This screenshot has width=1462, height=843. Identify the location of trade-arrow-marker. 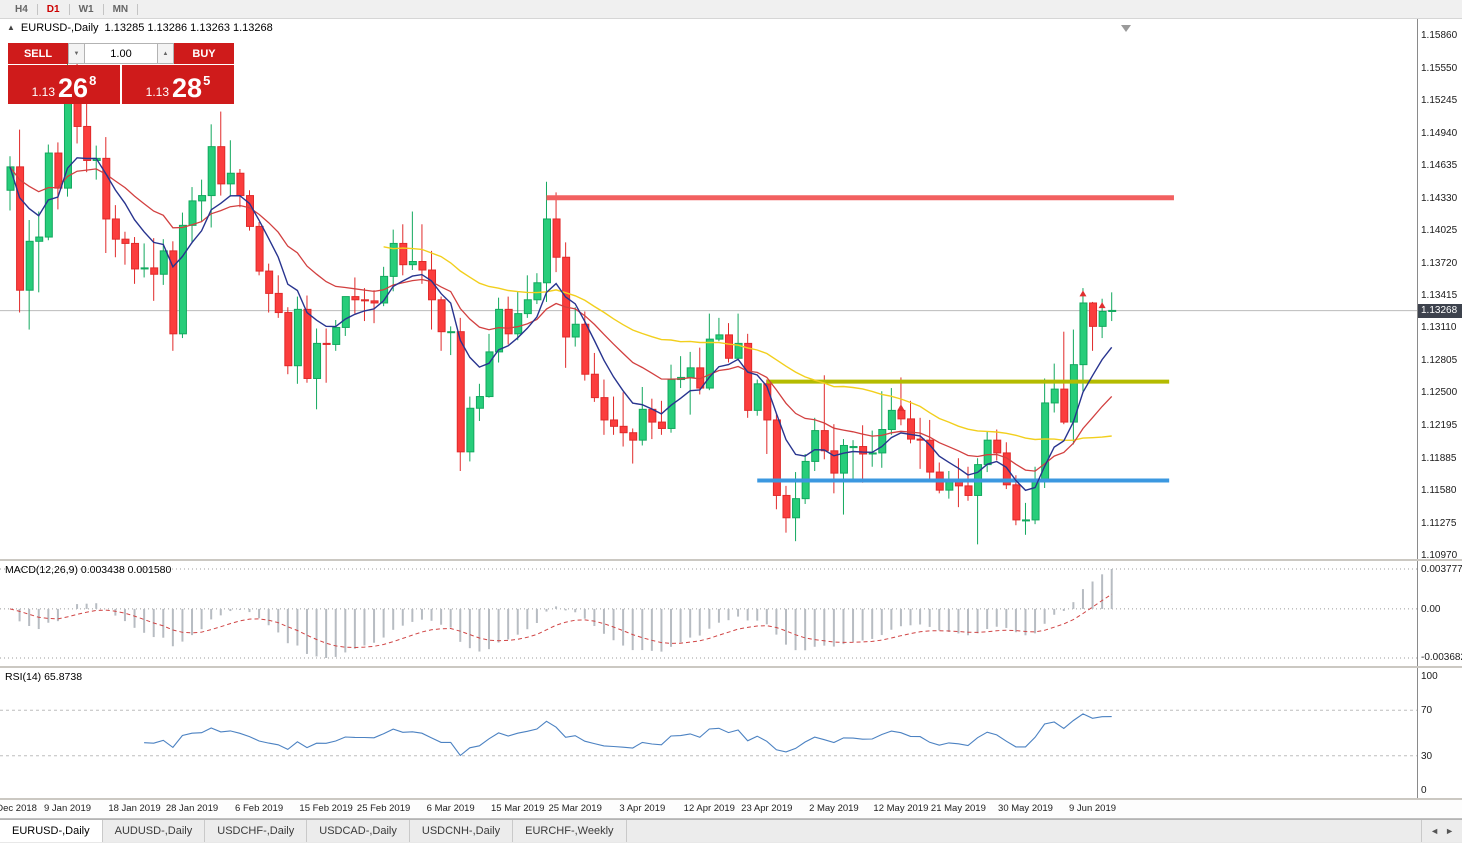
(1083, 293).